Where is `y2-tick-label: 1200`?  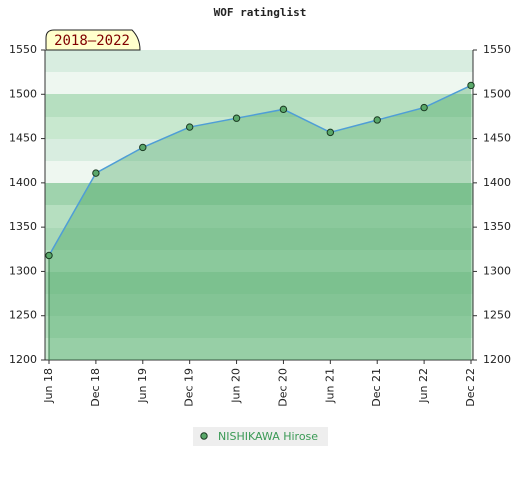
y2-tick-label: 1200 is located at coordinates (497, 359).